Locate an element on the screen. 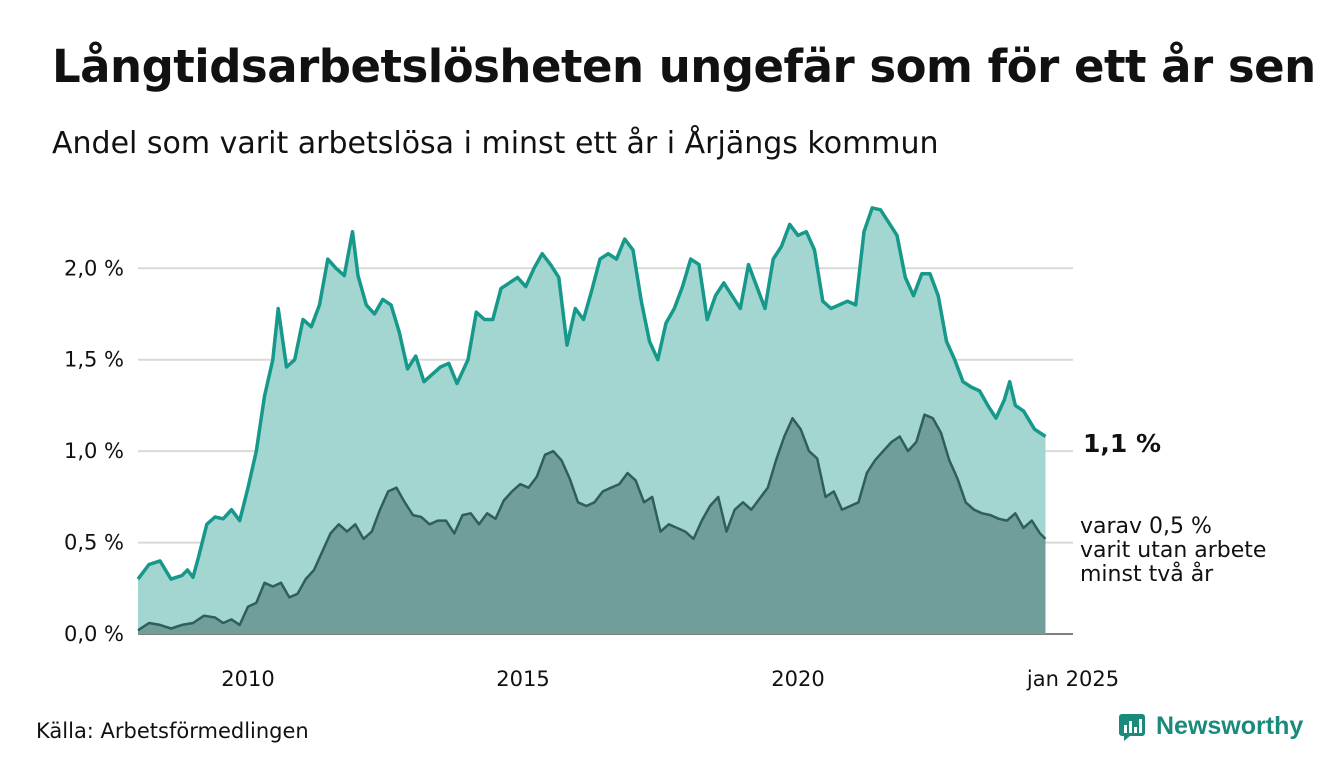 The height and width of the screenshot is (780, 1340). y-axis-ticks: 0,0 % 0,5 % 1,0 % 1,5 % 2,0 % is located at coordinates (94, 451).